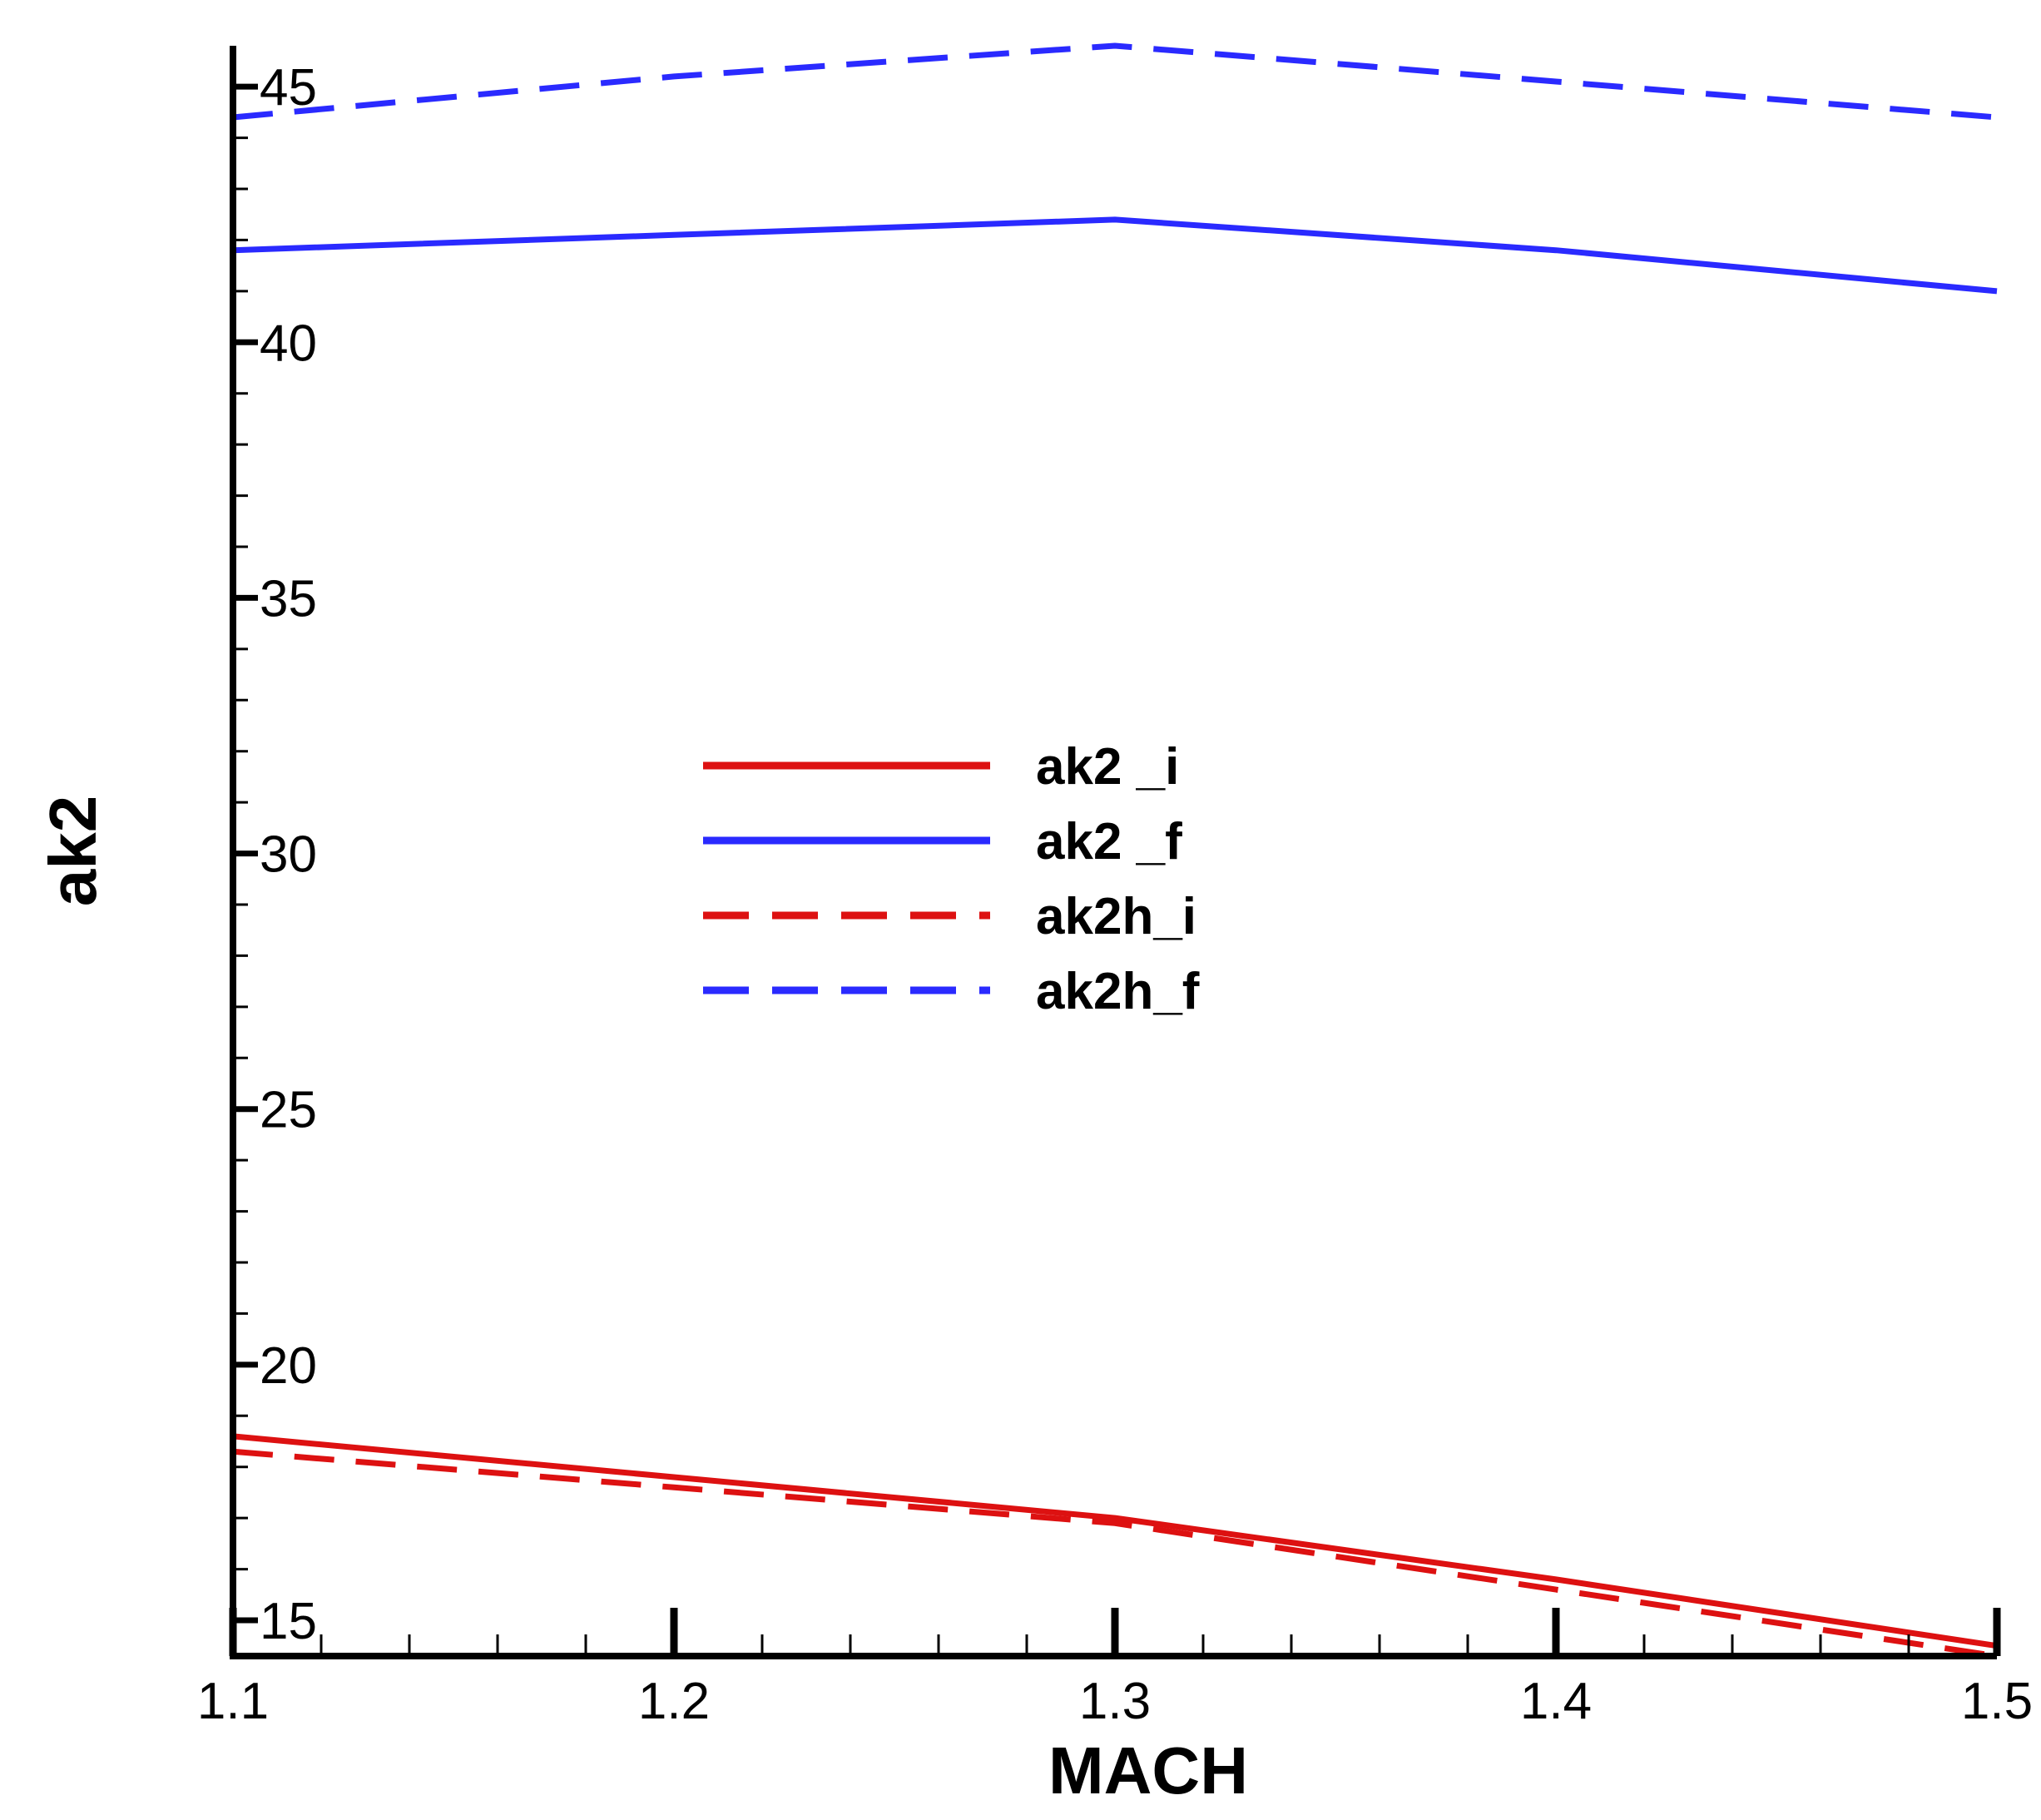 The width and height of the screenshot is (2041, 1820). What do you see at coordinates (233, 1701) in the screenshot?
I see `x-tick-label: 1.1` at bounding box center [233, 1701].